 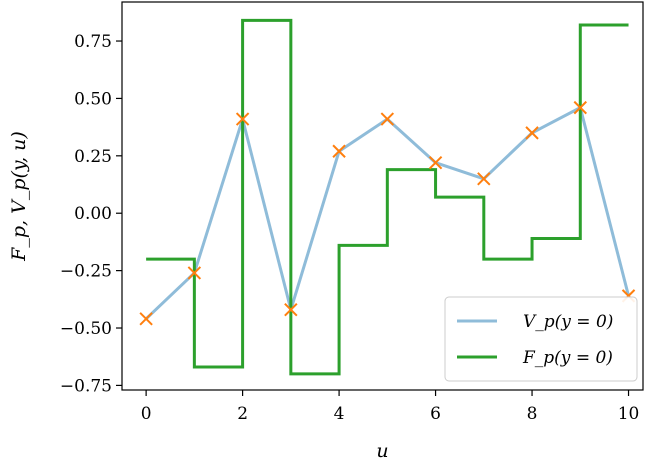 I want to click on x-tick-label: 10, so click(x=629, y=414).